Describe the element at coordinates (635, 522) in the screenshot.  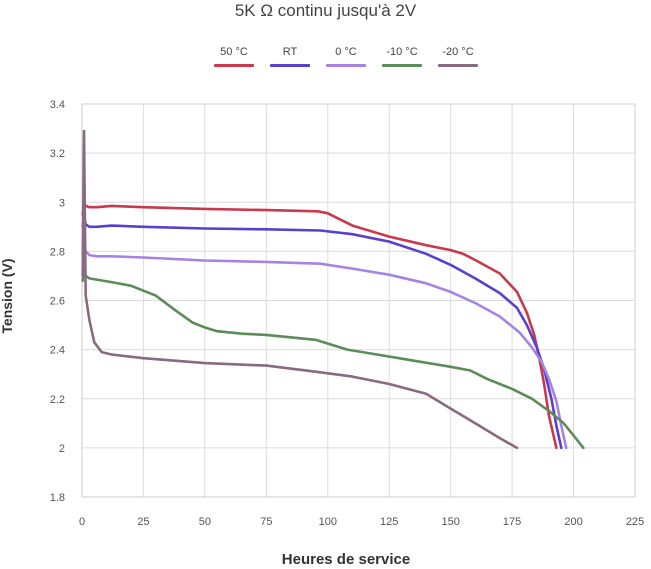
I see `x-tick-label: 225` at that location.